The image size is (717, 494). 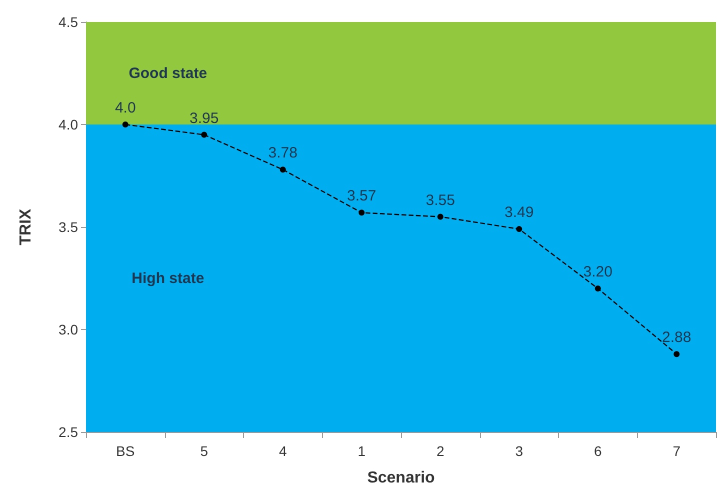 What do you see at coordinates (597, 272) in the screenshot?
I see `data-label: 3.20` at bounding box center [597, 272].